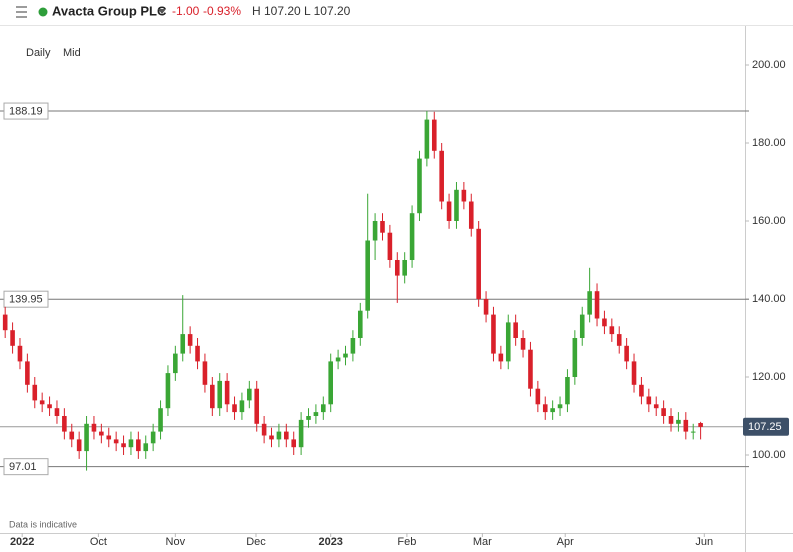 Image resolution: width=793 pixels, height=552 pixels. What do you see at coordinates (222, 11) in the screenshot?
I see `change-pct: -0.93%` at bounding box center [222, 11].